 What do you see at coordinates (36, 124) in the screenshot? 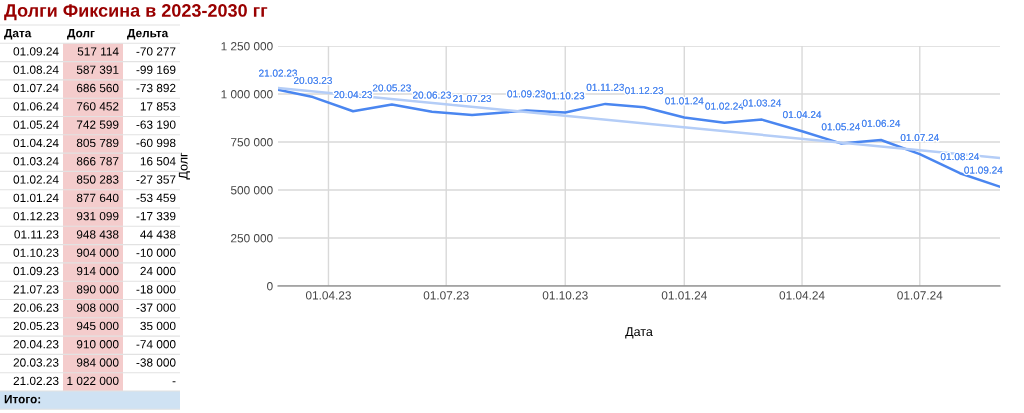
I see `text: 01.05.24` at bounding box center [36, 124].